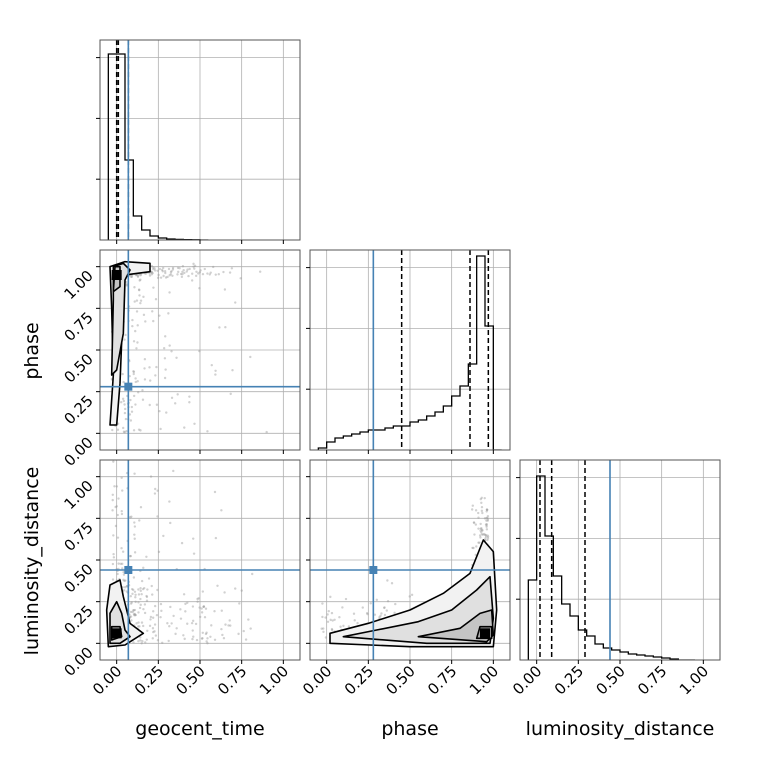 The image size is (760, 760). What do you see at coordinates (274, 680) in the screenshot?
I see `x-tick-label: 1.00` at bounding box center [274, 680].